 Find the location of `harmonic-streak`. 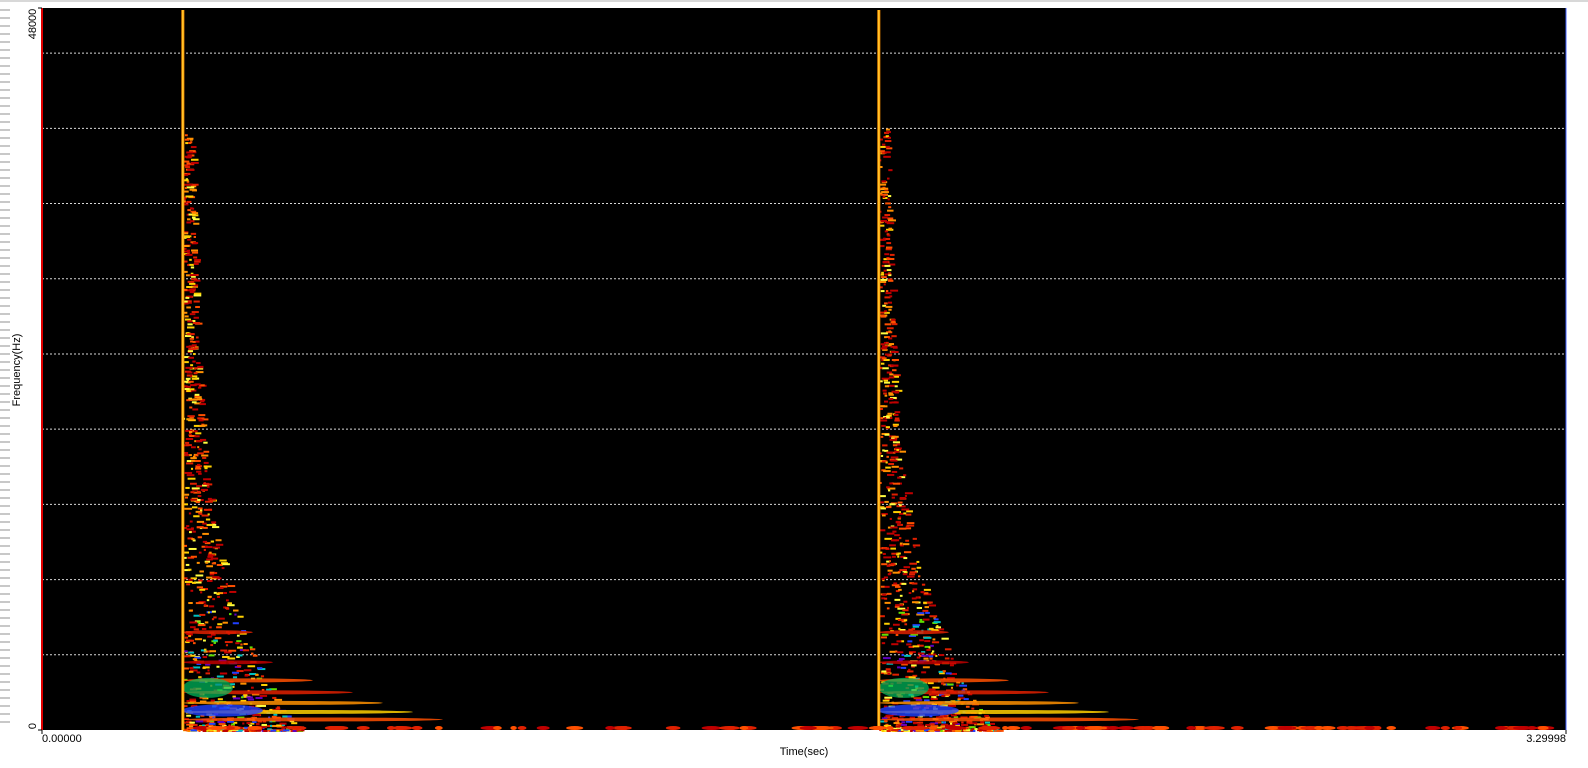

harmonic-streak is located at coordinates (913, 632).